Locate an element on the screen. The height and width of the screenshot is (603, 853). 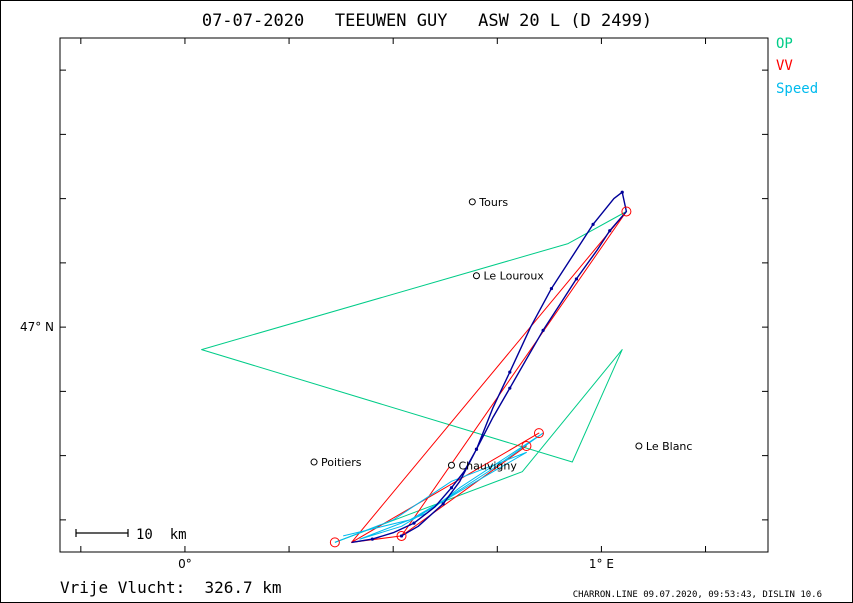
y-tick-label-0: 47° N is located at coordinates (37, 327).